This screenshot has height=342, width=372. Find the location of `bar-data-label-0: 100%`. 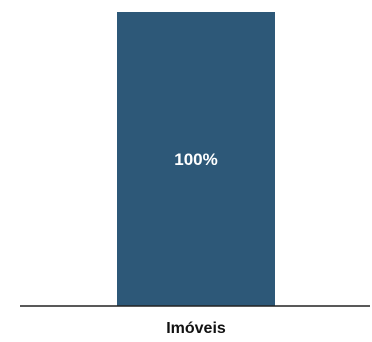

bar-data-label-0: 100% is located at coordinates (195, 159).